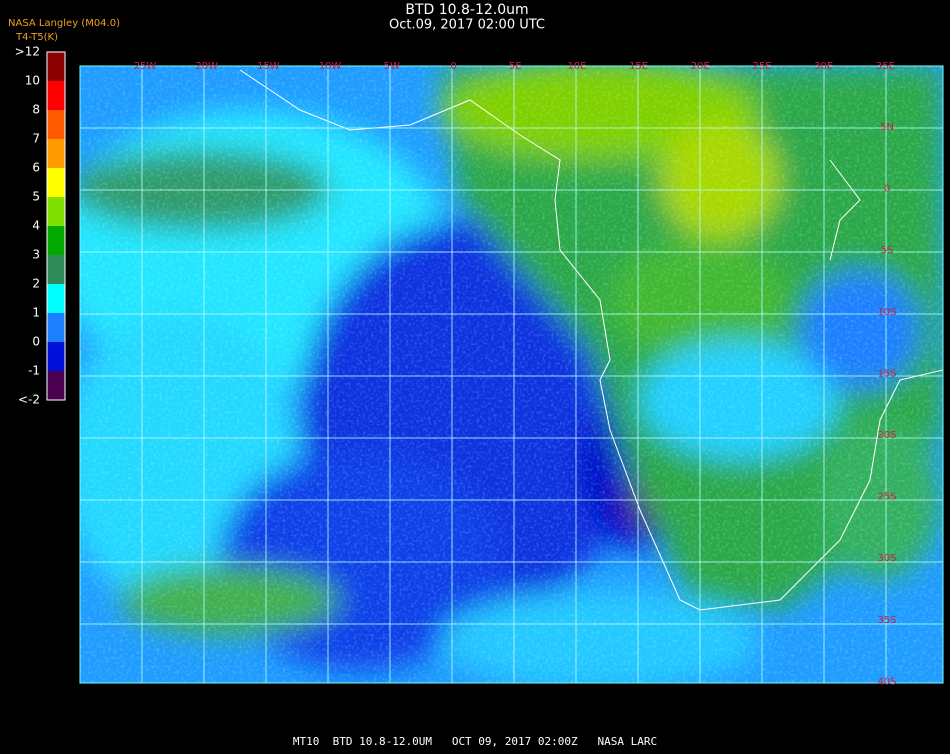  I want to click on longitude-label: 5E, so click(515, 66).